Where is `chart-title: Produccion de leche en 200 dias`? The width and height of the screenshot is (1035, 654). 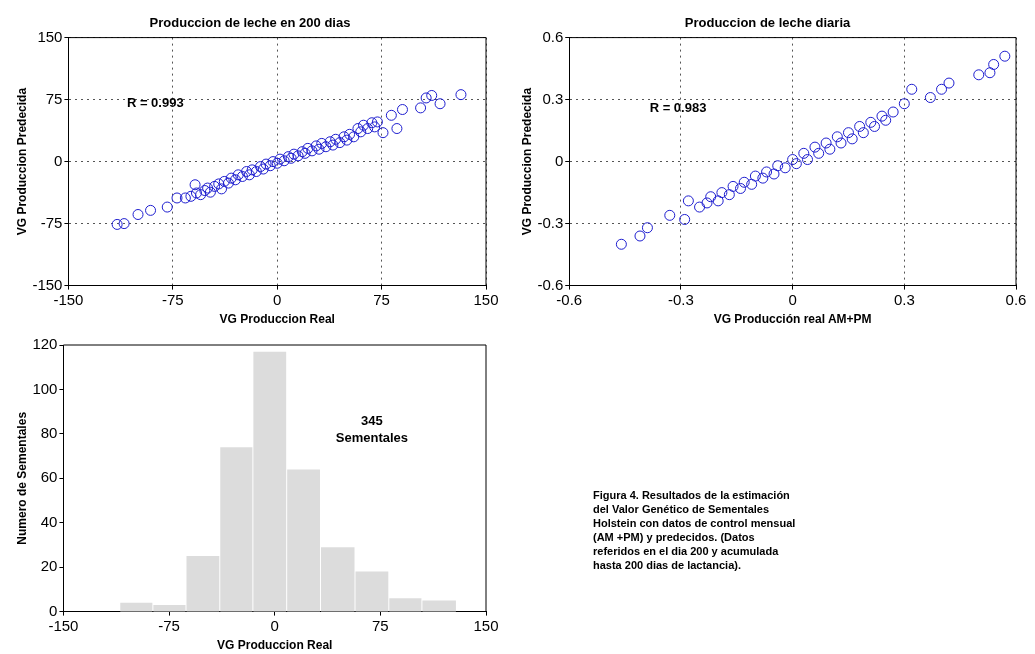 chart-title: Produccion de leche en 200 dias is located at coordinates (250, 23).